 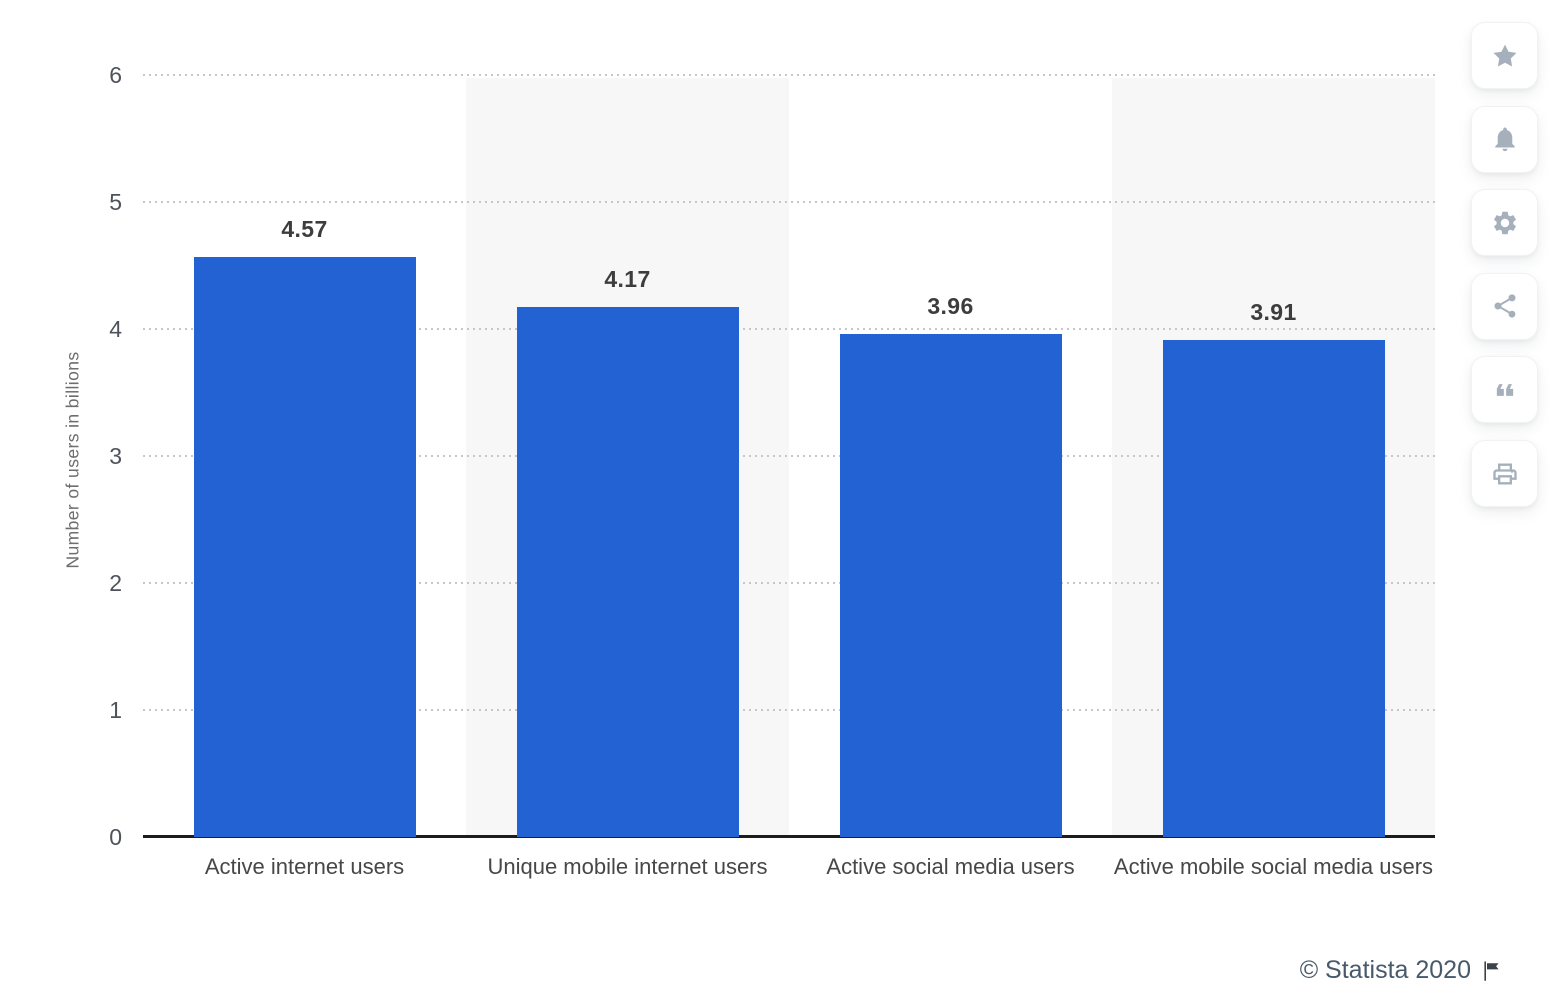 I want to click on gear-icon, so click(x=1504, y=222).